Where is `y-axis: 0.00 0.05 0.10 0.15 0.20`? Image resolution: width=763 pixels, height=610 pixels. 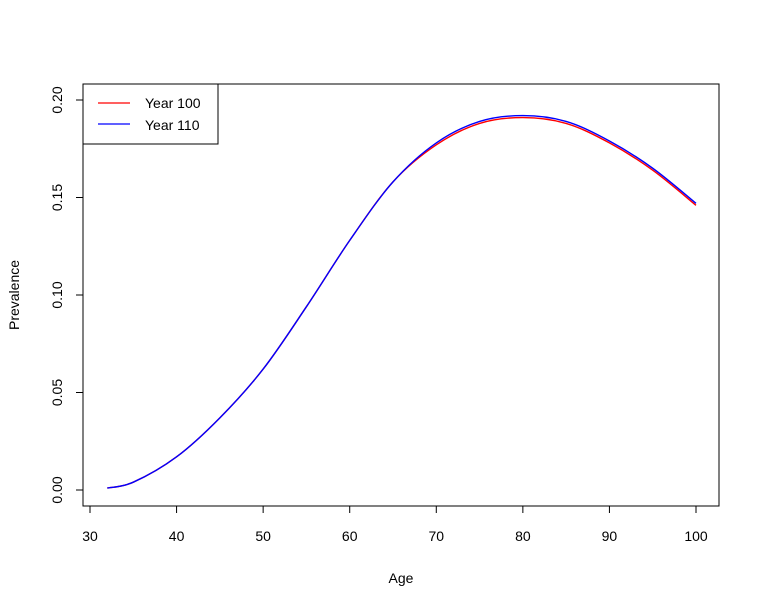
y-axis: 0.00 0.05 0.10 0.15 0.20 is located at coordinates (66, 295).